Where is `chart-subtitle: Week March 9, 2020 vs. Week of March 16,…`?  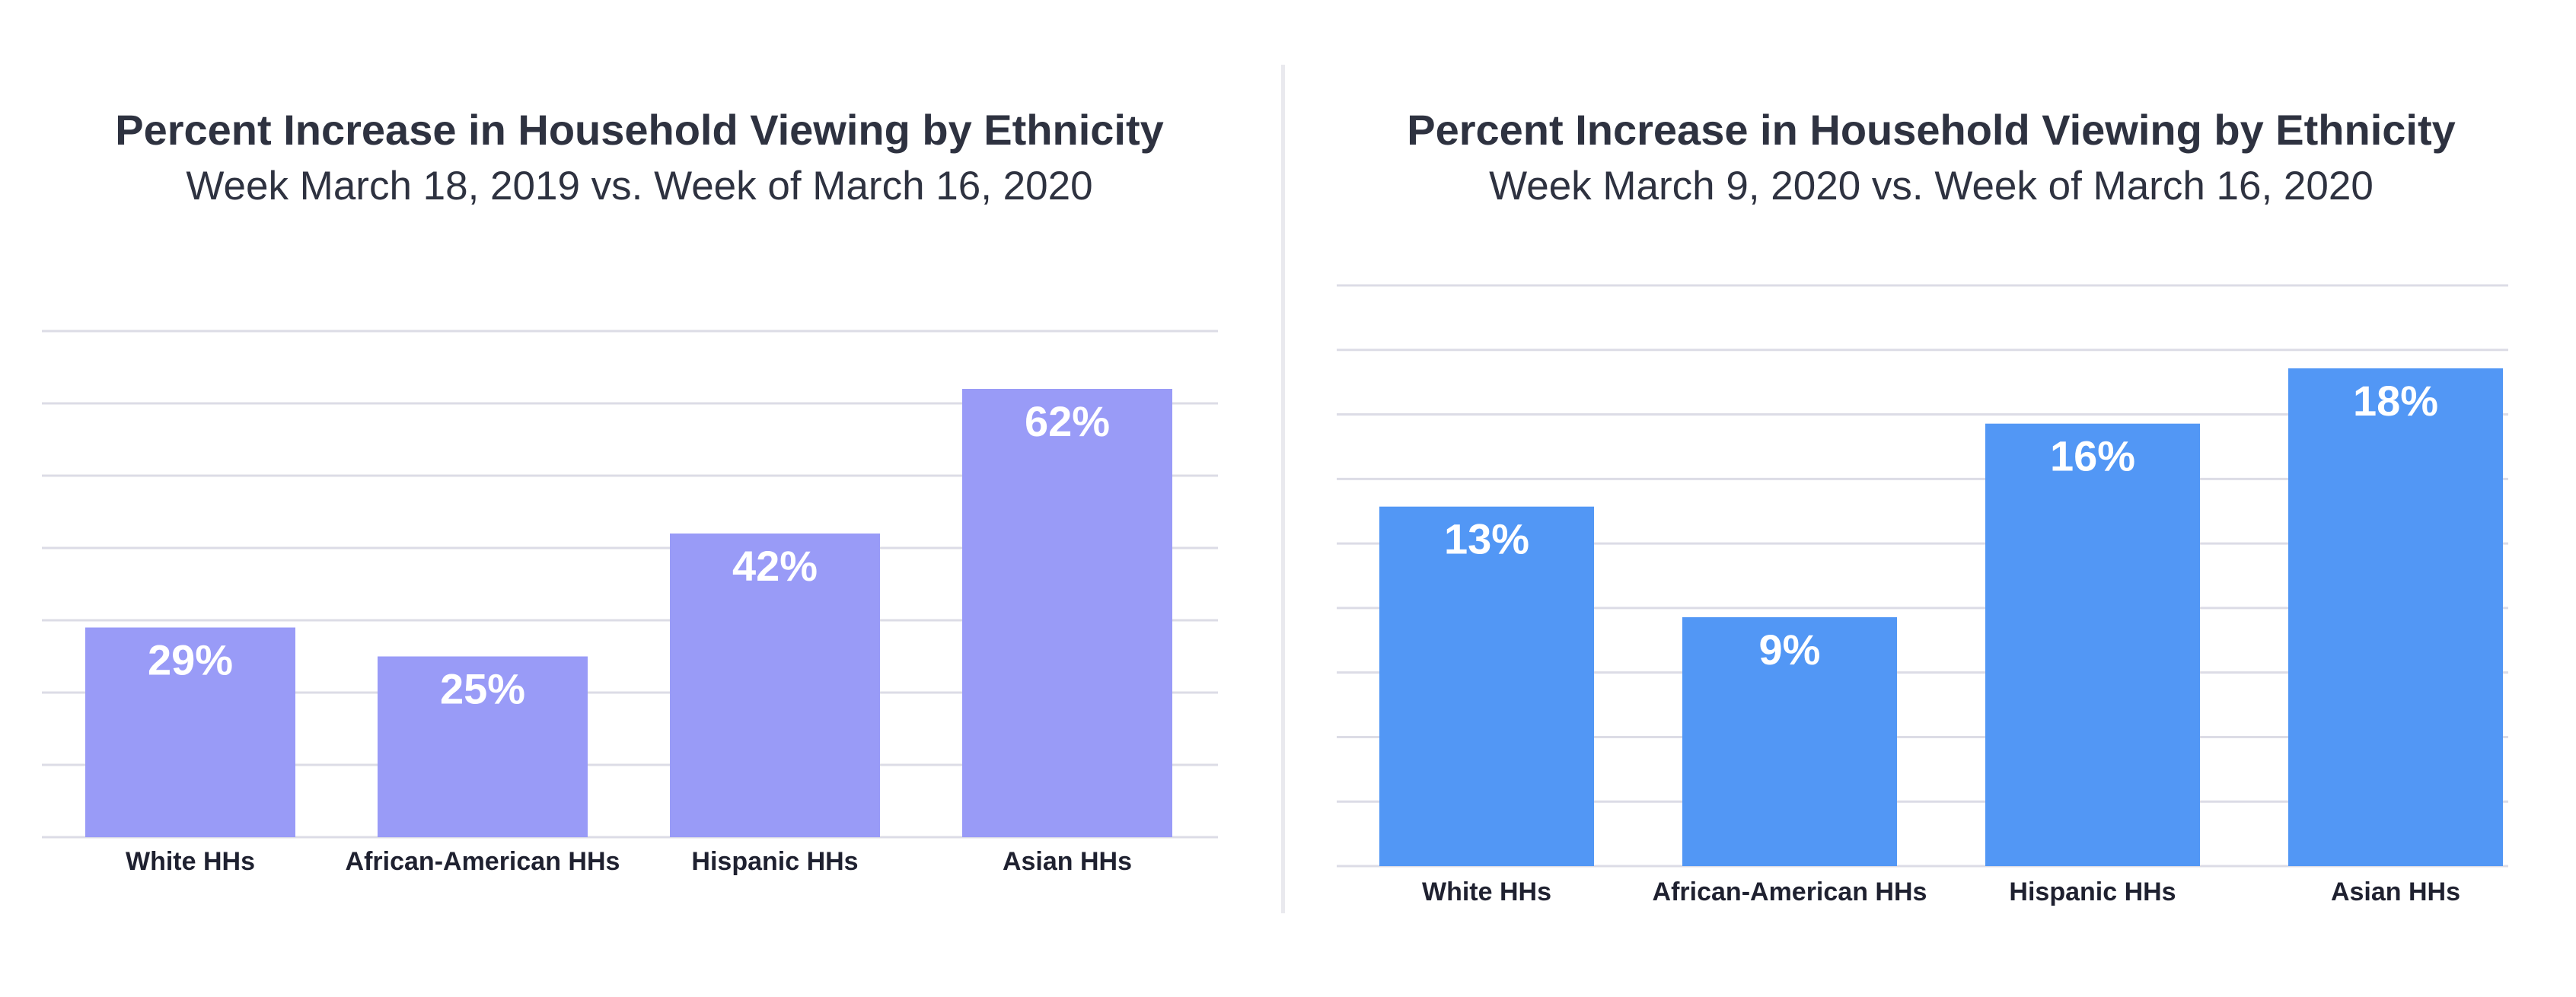 chart-subtitle: Week March 9, 2020 vs. Week of March 16,… is located at coordinates (1931, 186).